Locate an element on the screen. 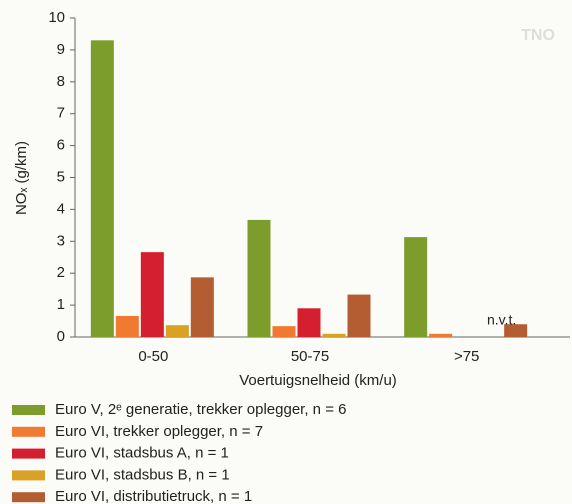 The height and width of the screenshot is (504, 572). y-tick-label: 6 is located at coordinates (61, 145).